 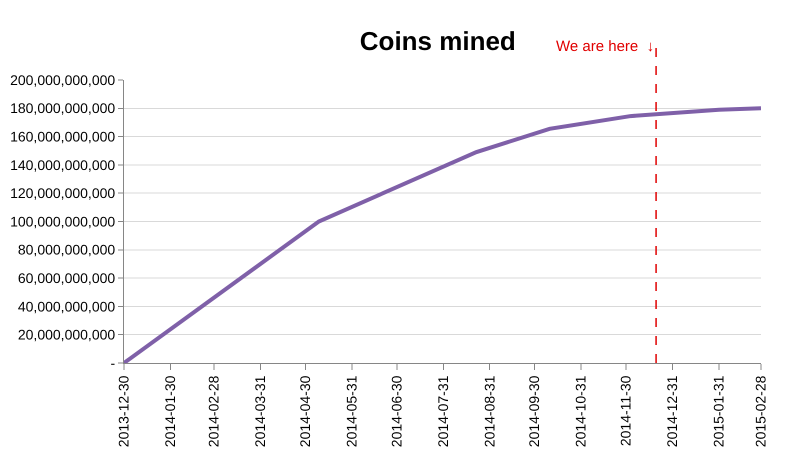 What do you see at coordinates (213, 411) in the screenshot?
I see `x-tick-label: 2014-02-28` at bounding box center [213, 411].